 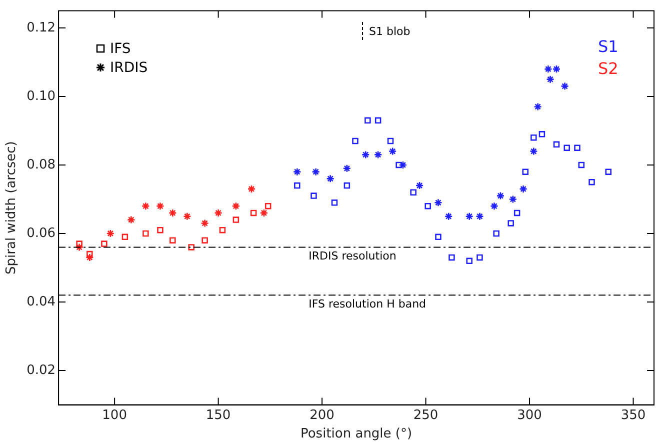 What do you see at coordinates (218, 415) in the screenshot?
I see `x-tick-label: 150` at bounding box center [218, 415].